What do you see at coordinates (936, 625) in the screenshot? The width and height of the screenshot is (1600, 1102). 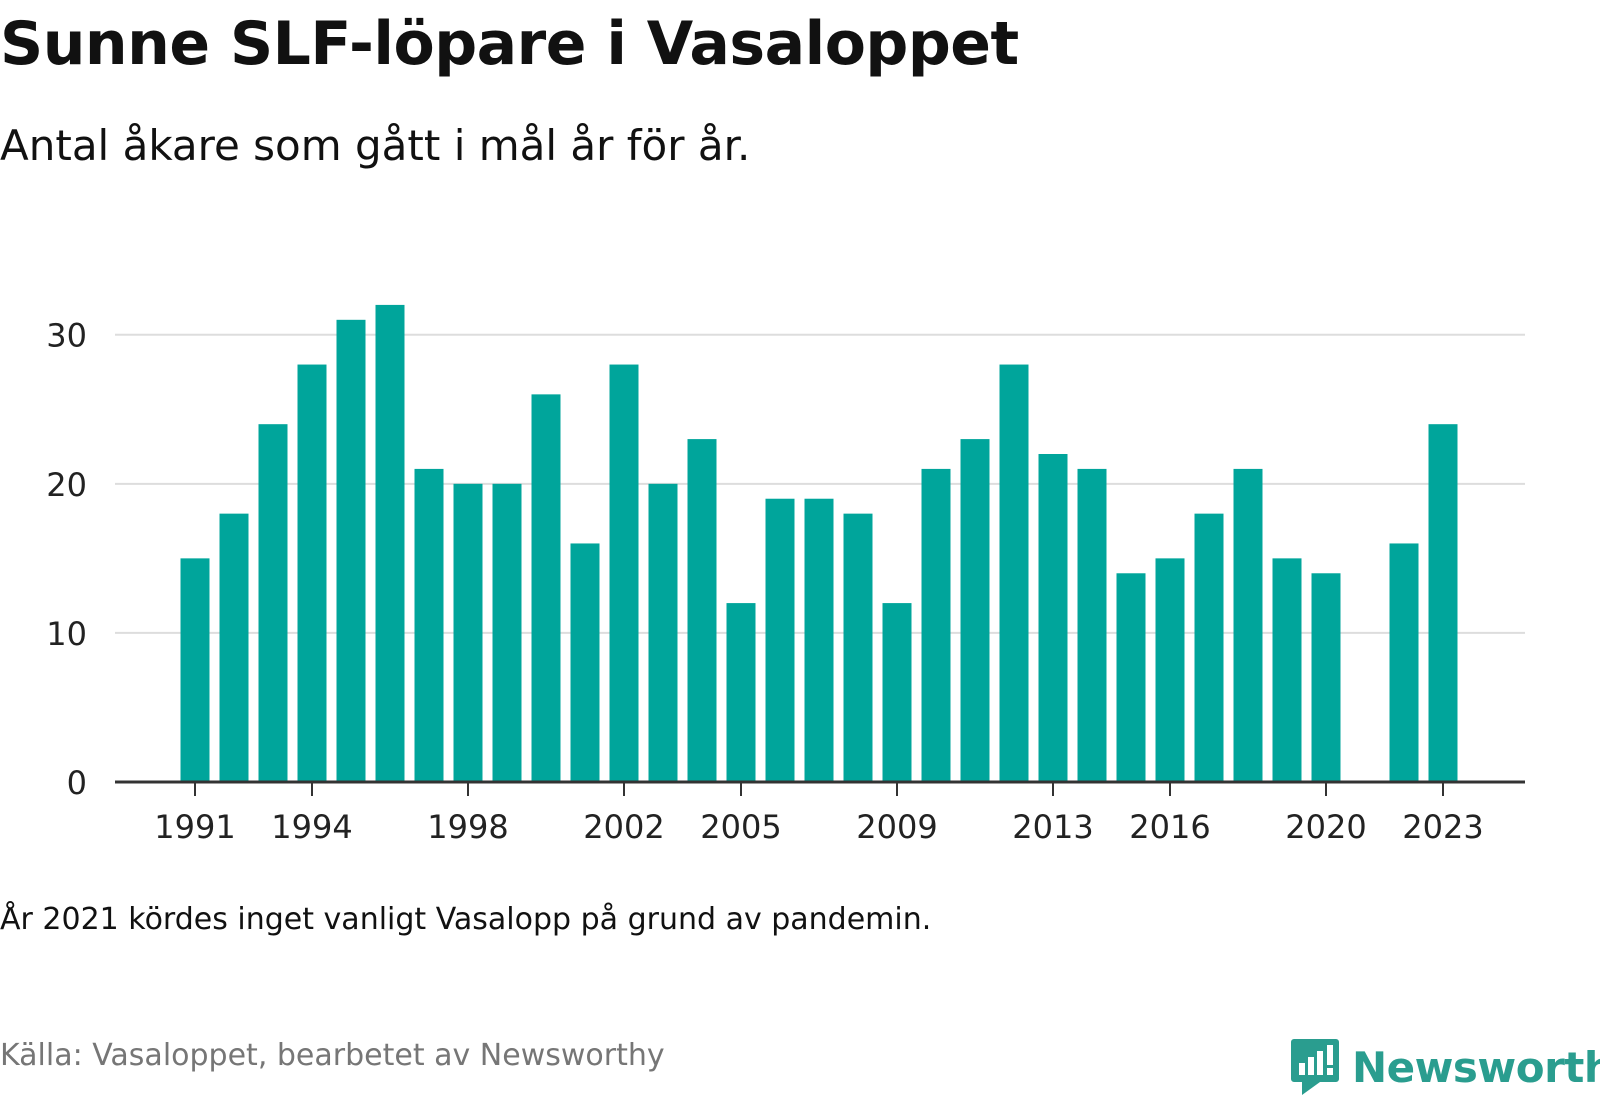 I see `bar-2010` at bounding box center [936, 625].